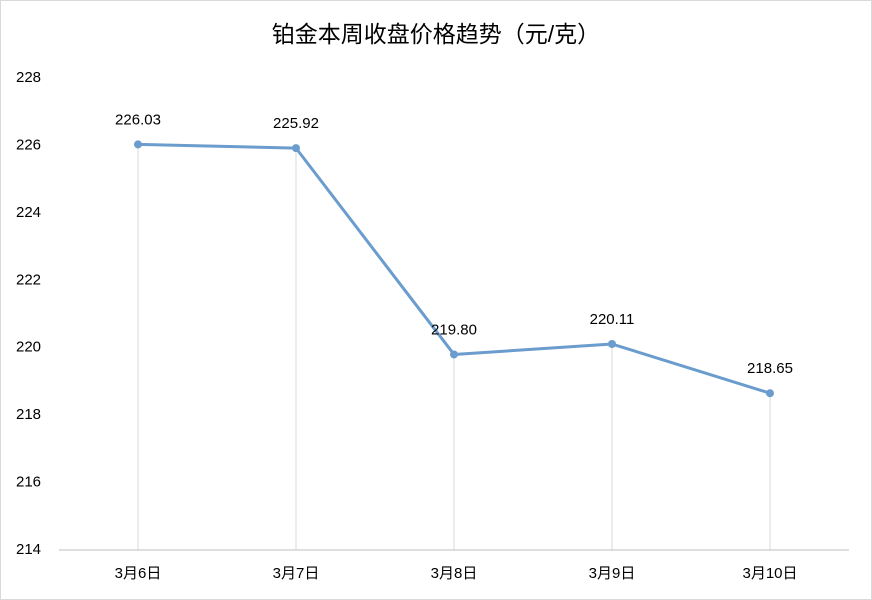  What do you see at coordinates (28, 212) in the screenshot?
I see `y-tick-label: 224` at bounding box center [28, 212].